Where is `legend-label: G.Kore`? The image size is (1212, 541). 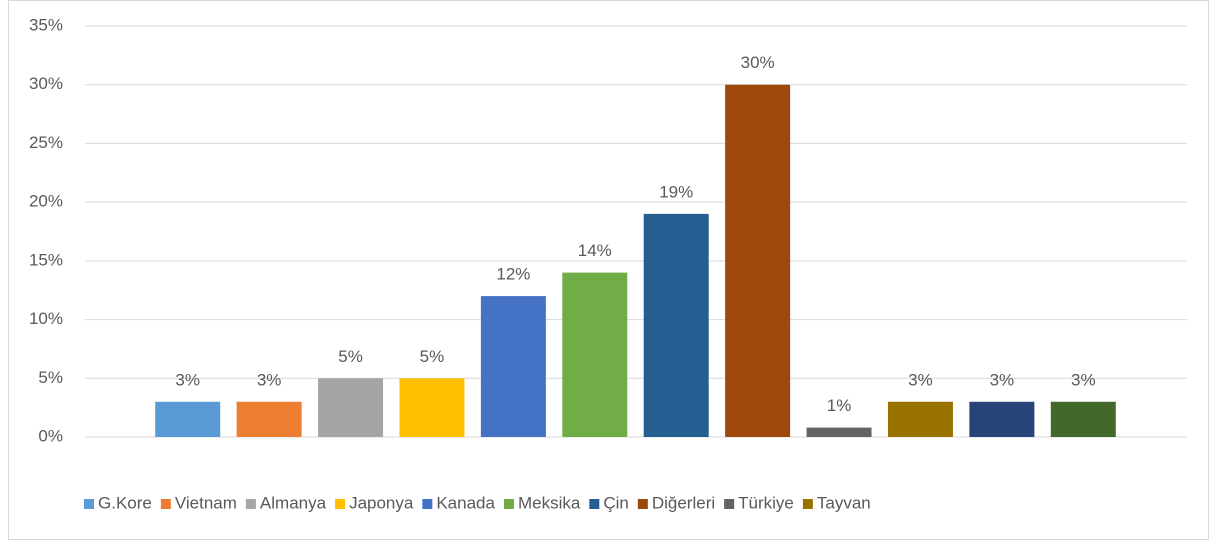
legend-label: G.Kore is located at coordinates (125, 502).